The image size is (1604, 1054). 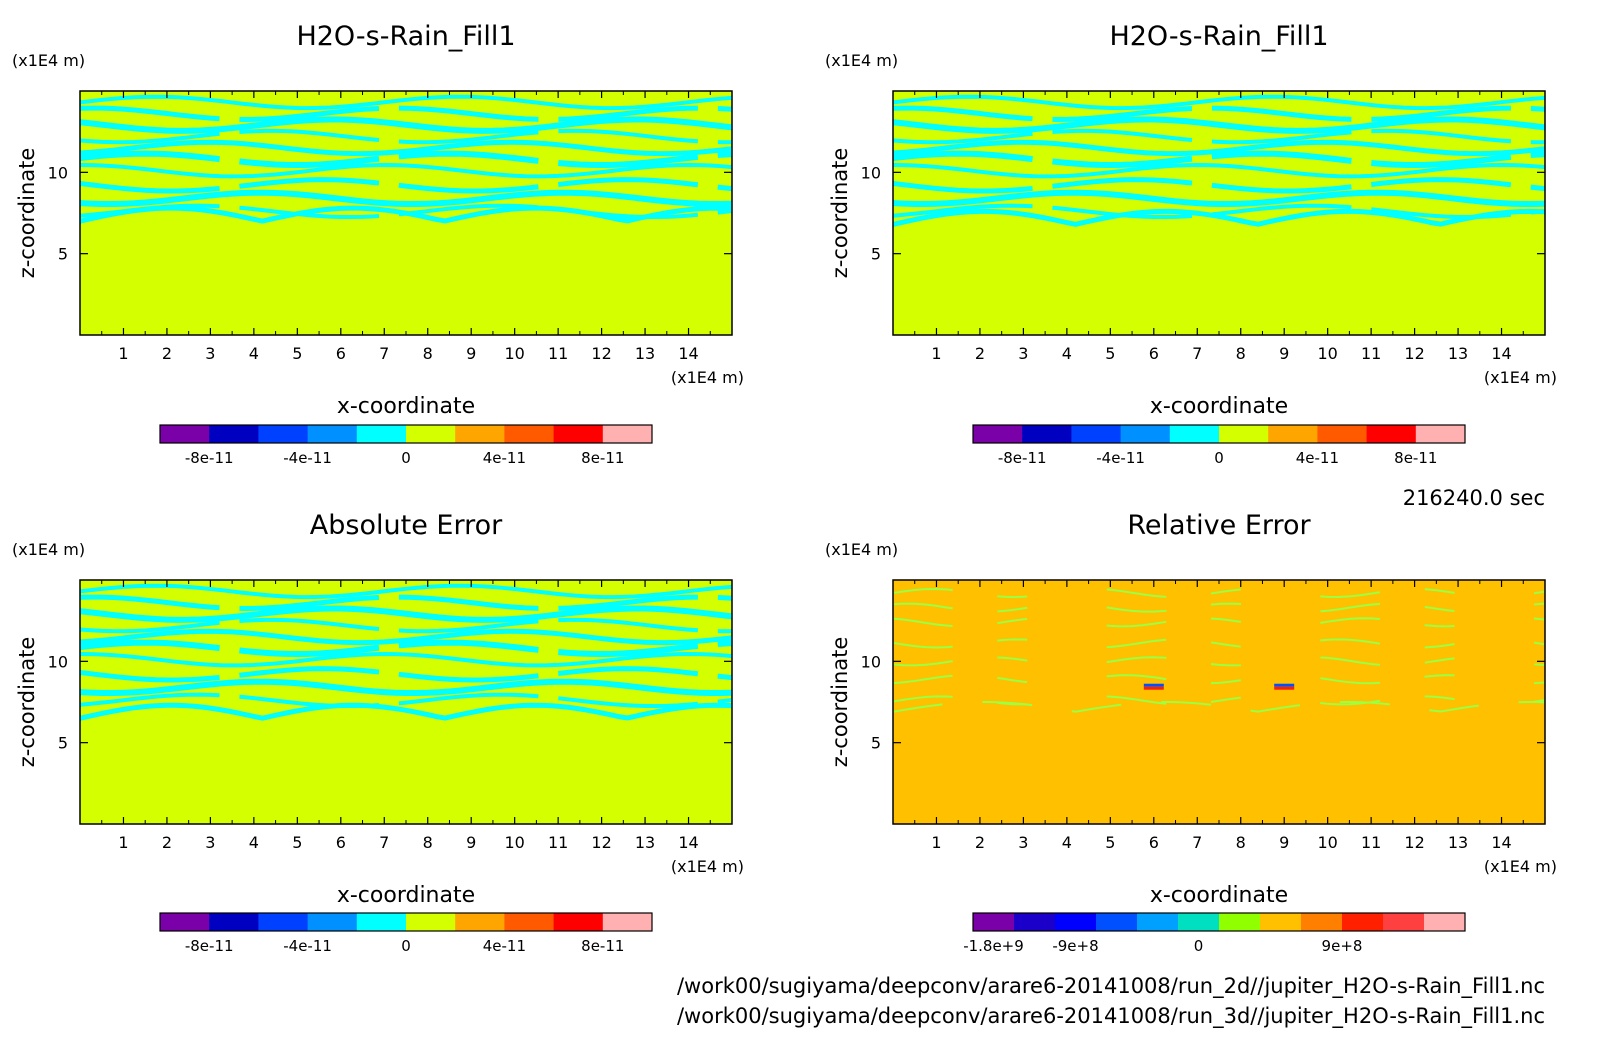 What do you see at coordinates (1371, 842) in the screenshot?
I see `x-tick-label: 11` at bounding box center [1371, 842].